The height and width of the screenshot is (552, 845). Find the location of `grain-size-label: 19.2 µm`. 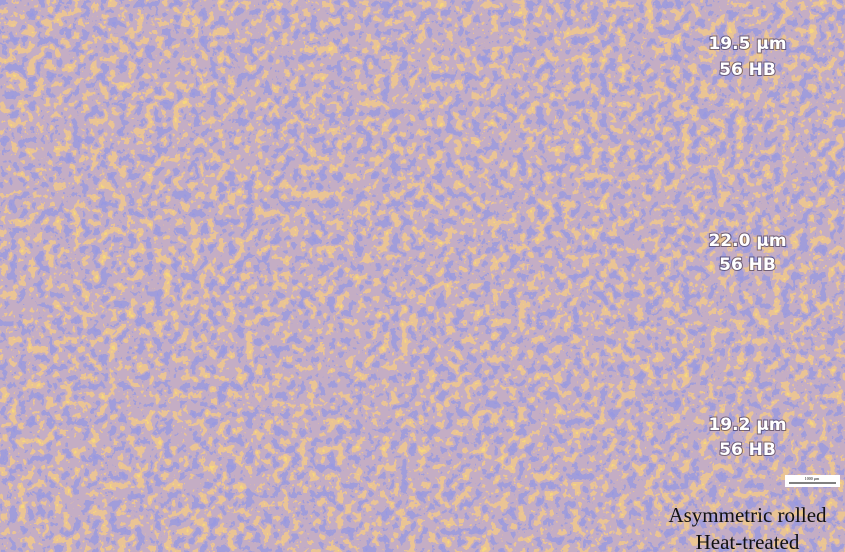

grain-size-label: 19.2 µm is located at coordinates (747, 425).